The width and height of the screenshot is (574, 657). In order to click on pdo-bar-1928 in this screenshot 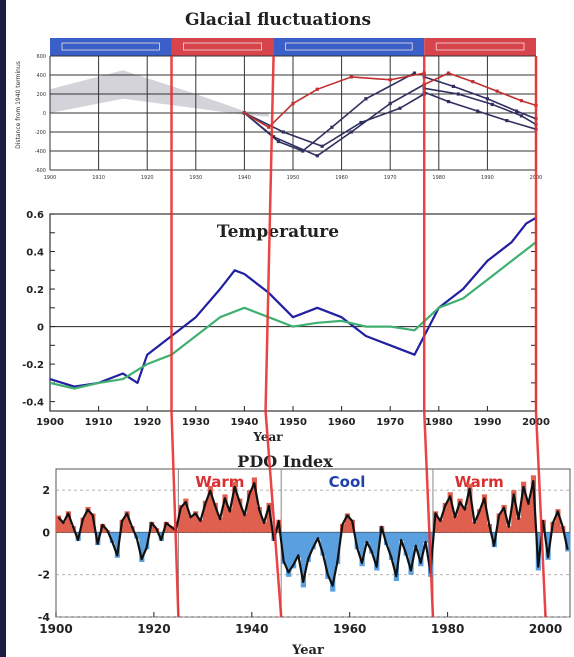, I will do `click(196, 522)`.